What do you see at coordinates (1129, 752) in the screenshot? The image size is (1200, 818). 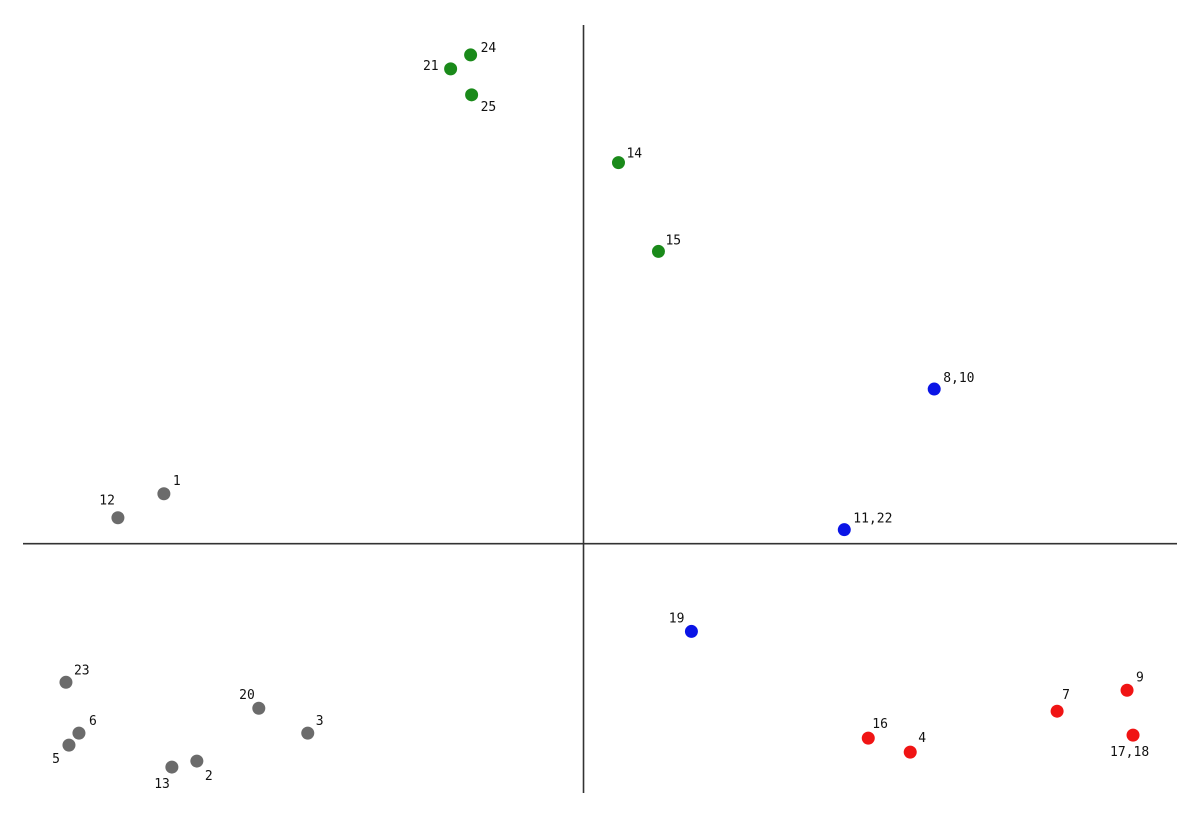 I see `point-label: 17,18` at bounding box center [1129, 752].